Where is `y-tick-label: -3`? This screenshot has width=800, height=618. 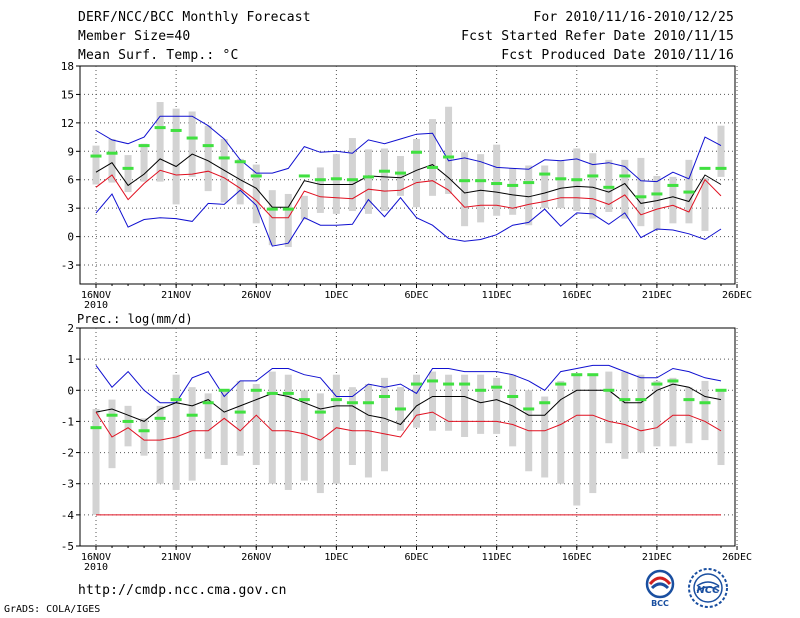
y-tick-label: -3 is located at coordinates (67, 265).